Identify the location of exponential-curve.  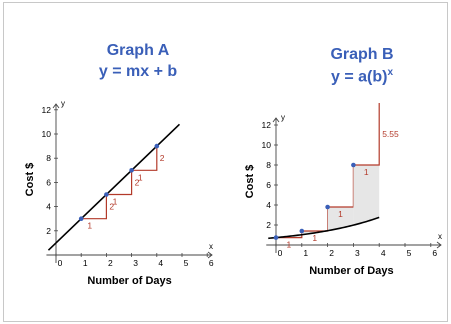
(324, 228).